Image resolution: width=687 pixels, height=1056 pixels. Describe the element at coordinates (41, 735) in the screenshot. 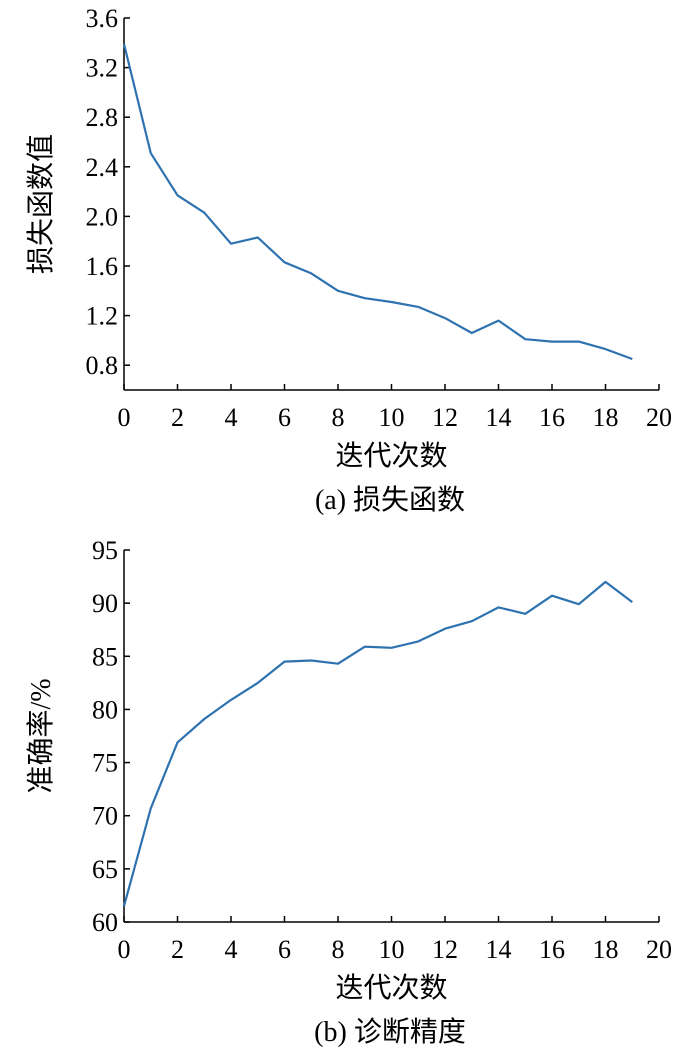

I see `y-axis-label: 准确率/%` at that location.